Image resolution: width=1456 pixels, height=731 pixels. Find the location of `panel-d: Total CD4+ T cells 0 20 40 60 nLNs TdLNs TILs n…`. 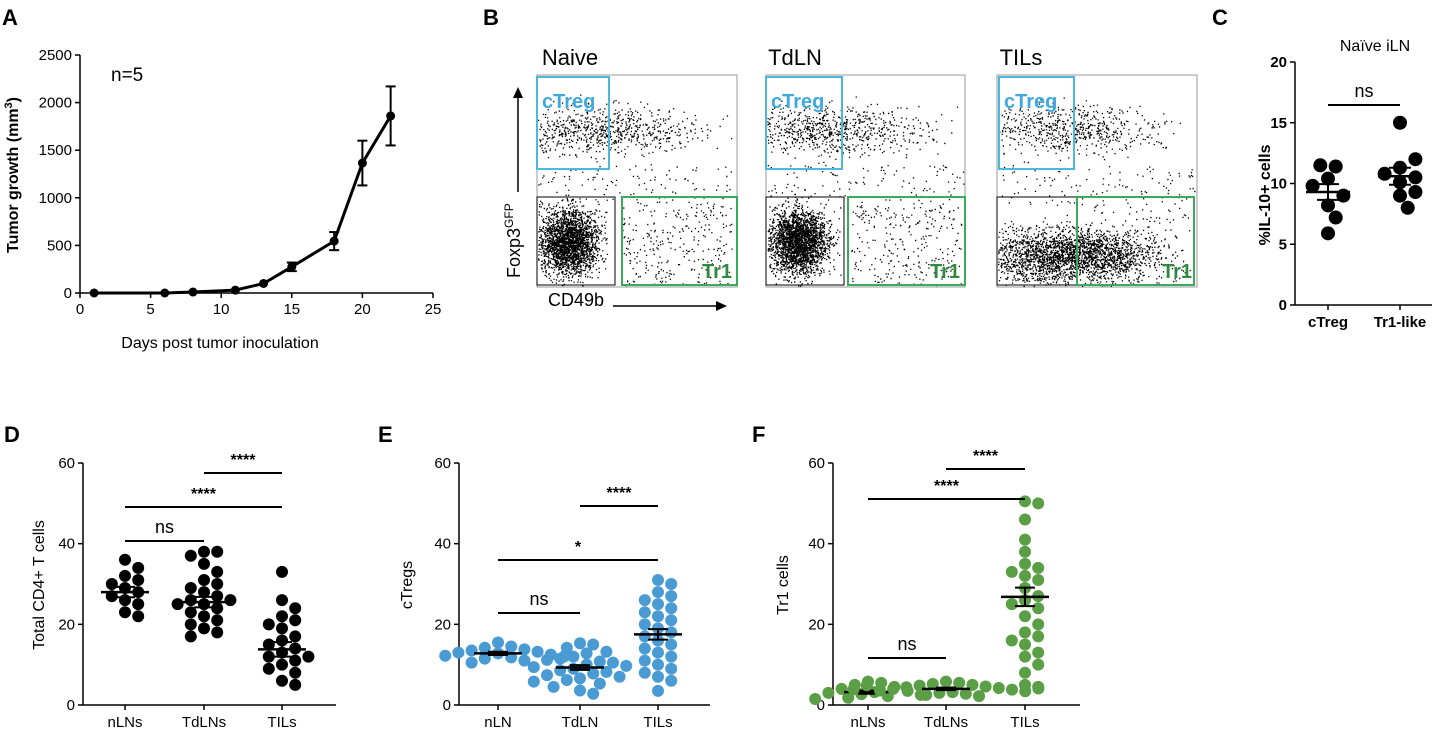

panel-d: Total CD4+ T cells 0 20 40 60 nLNs TdLNs TILs n… is located at coordinates (183, 591).